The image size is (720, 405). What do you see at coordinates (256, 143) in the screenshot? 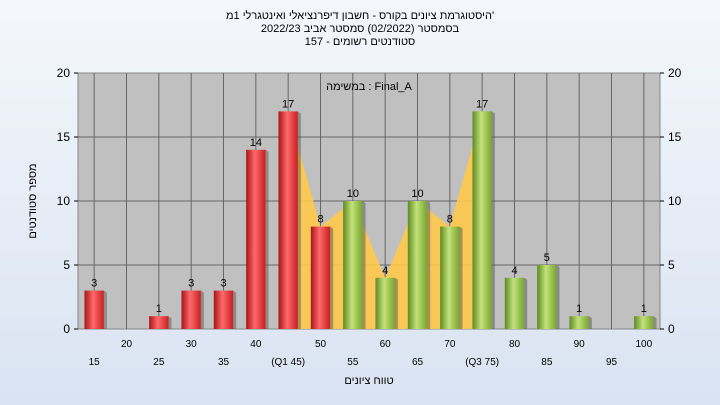
I see `bar-value-label: 14` at bounding box center [256, 143].